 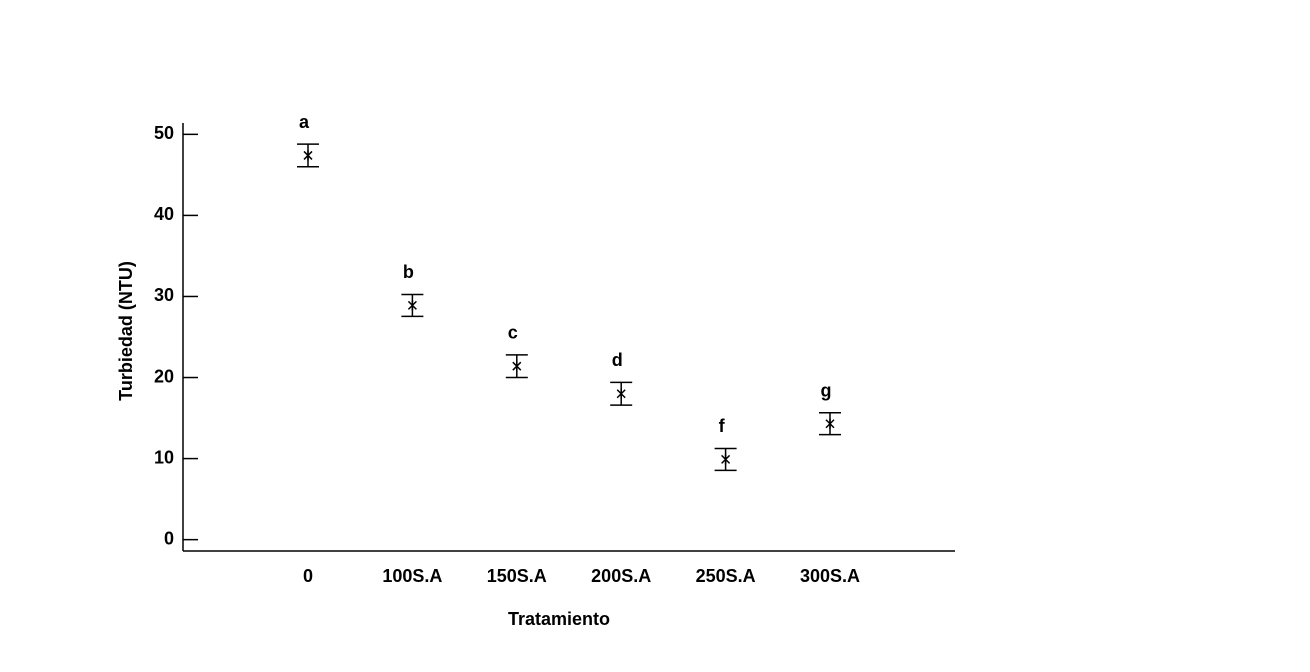 What do you see at coordinates (517, 576) in the screenshot?
I see `x-tick-label: 150S.A` at bounding box center [517, 576].